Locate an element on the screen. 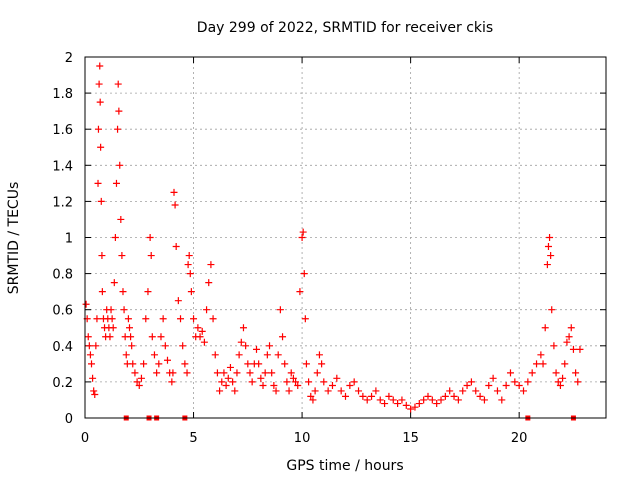 Image resolution: width=640 pixels, height=480 pixels. y-tick-label: 1 is located at coordinates (69, 239).